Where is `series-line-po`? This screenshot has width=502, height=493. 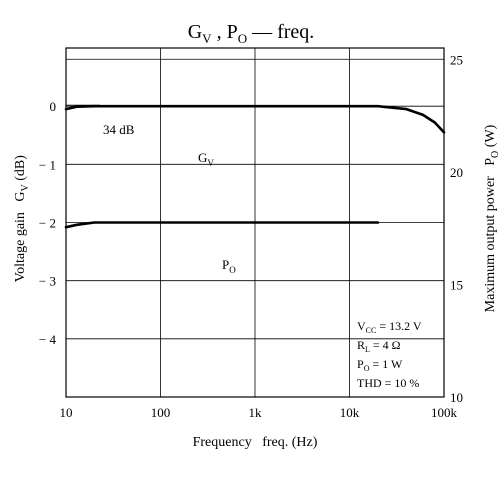
series-line-po is located at coordinates (222, 225).